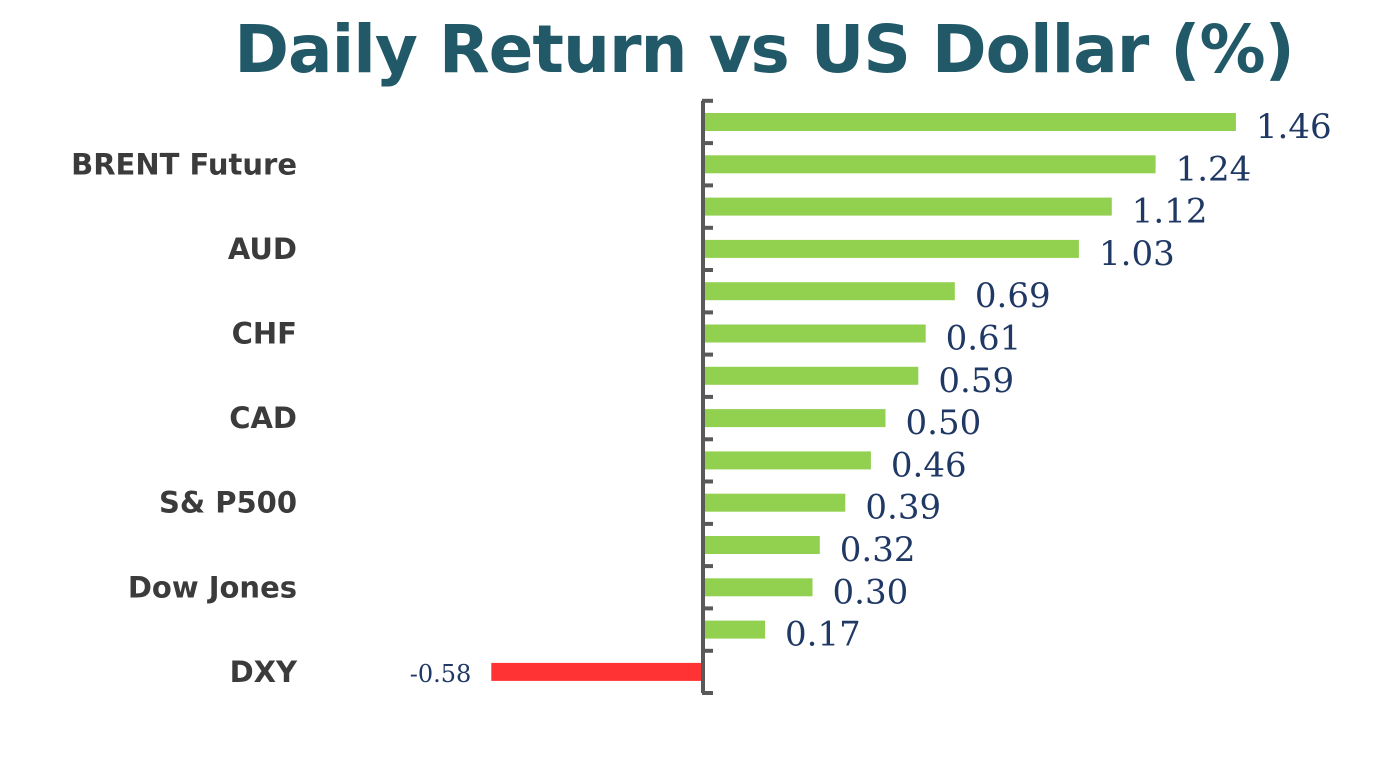 The image size is (1378, 774). I want to click on category-label-1: BRENT Future, so click(184, 164).